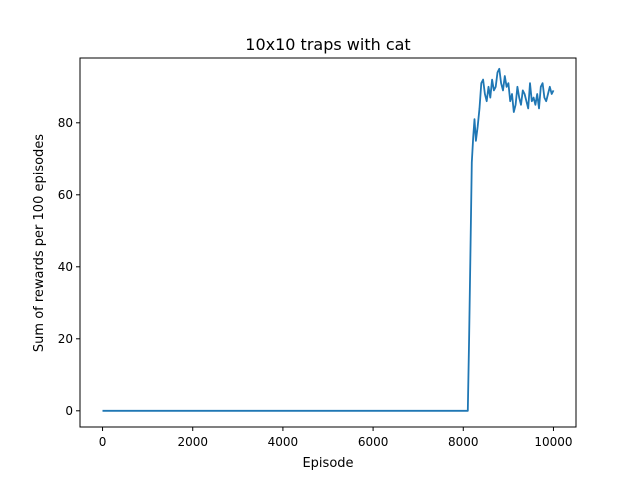 This screenshot has height=480, width=640. Describe the element at coordinates (327, 44) in the screenshot. I see `chart-title: 10x10 traps with cat` at that location.